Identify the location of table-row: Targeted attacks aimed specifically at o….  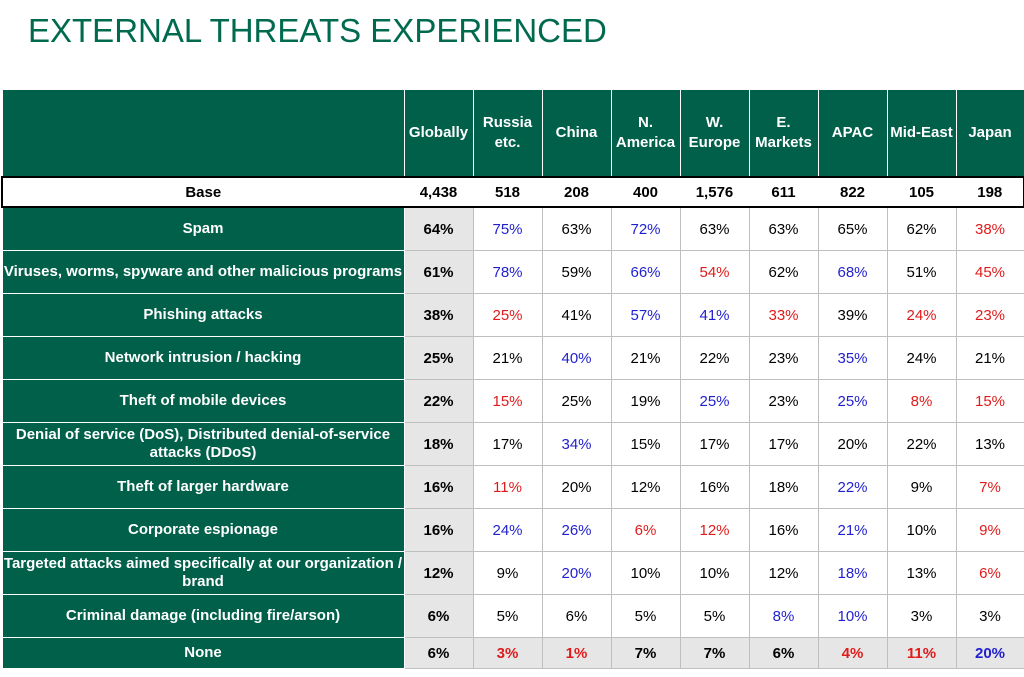
(512, 573).